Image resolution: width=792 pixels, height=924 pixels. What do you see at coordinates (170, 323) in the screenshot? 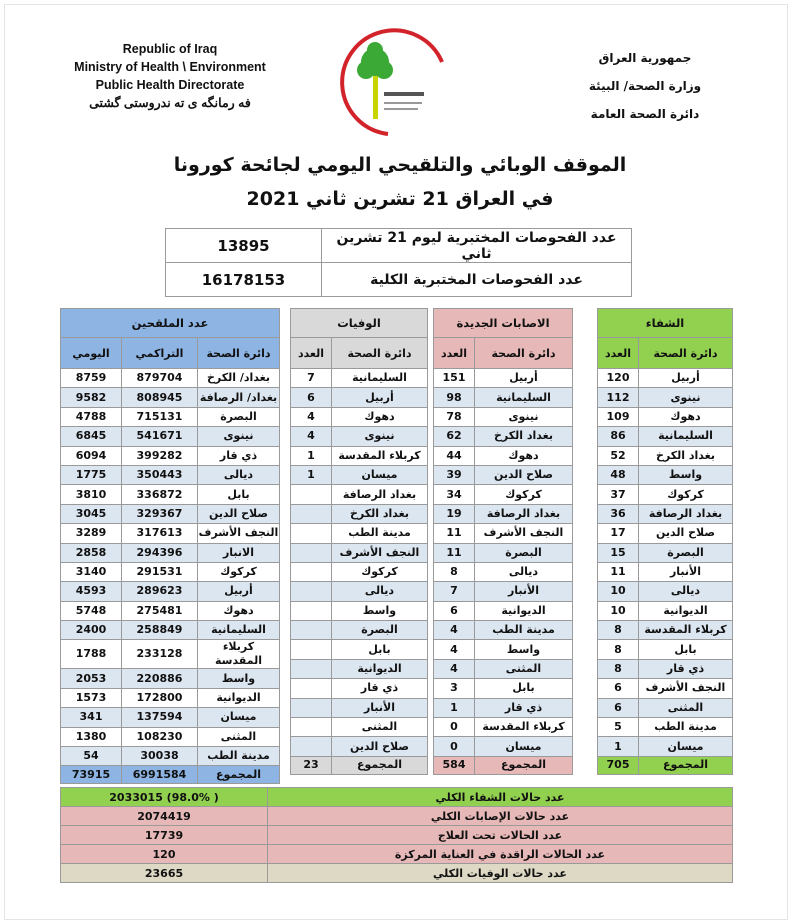
I see `header-row: عدد الملقحين` at bounding box center [170, 323].